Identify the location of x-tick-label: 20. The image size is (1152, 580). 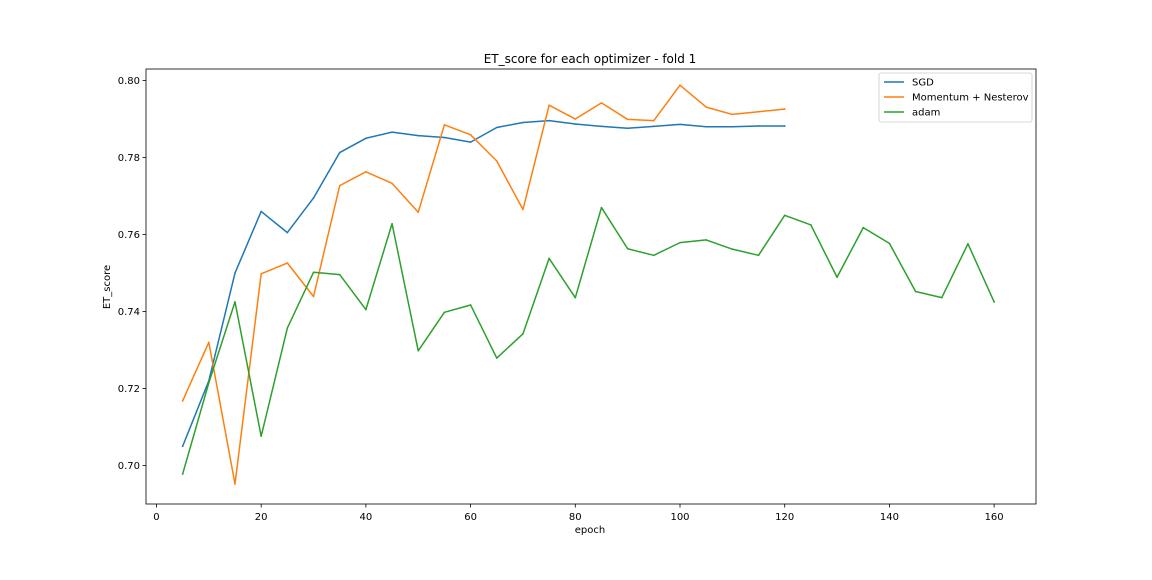
(261, 517).